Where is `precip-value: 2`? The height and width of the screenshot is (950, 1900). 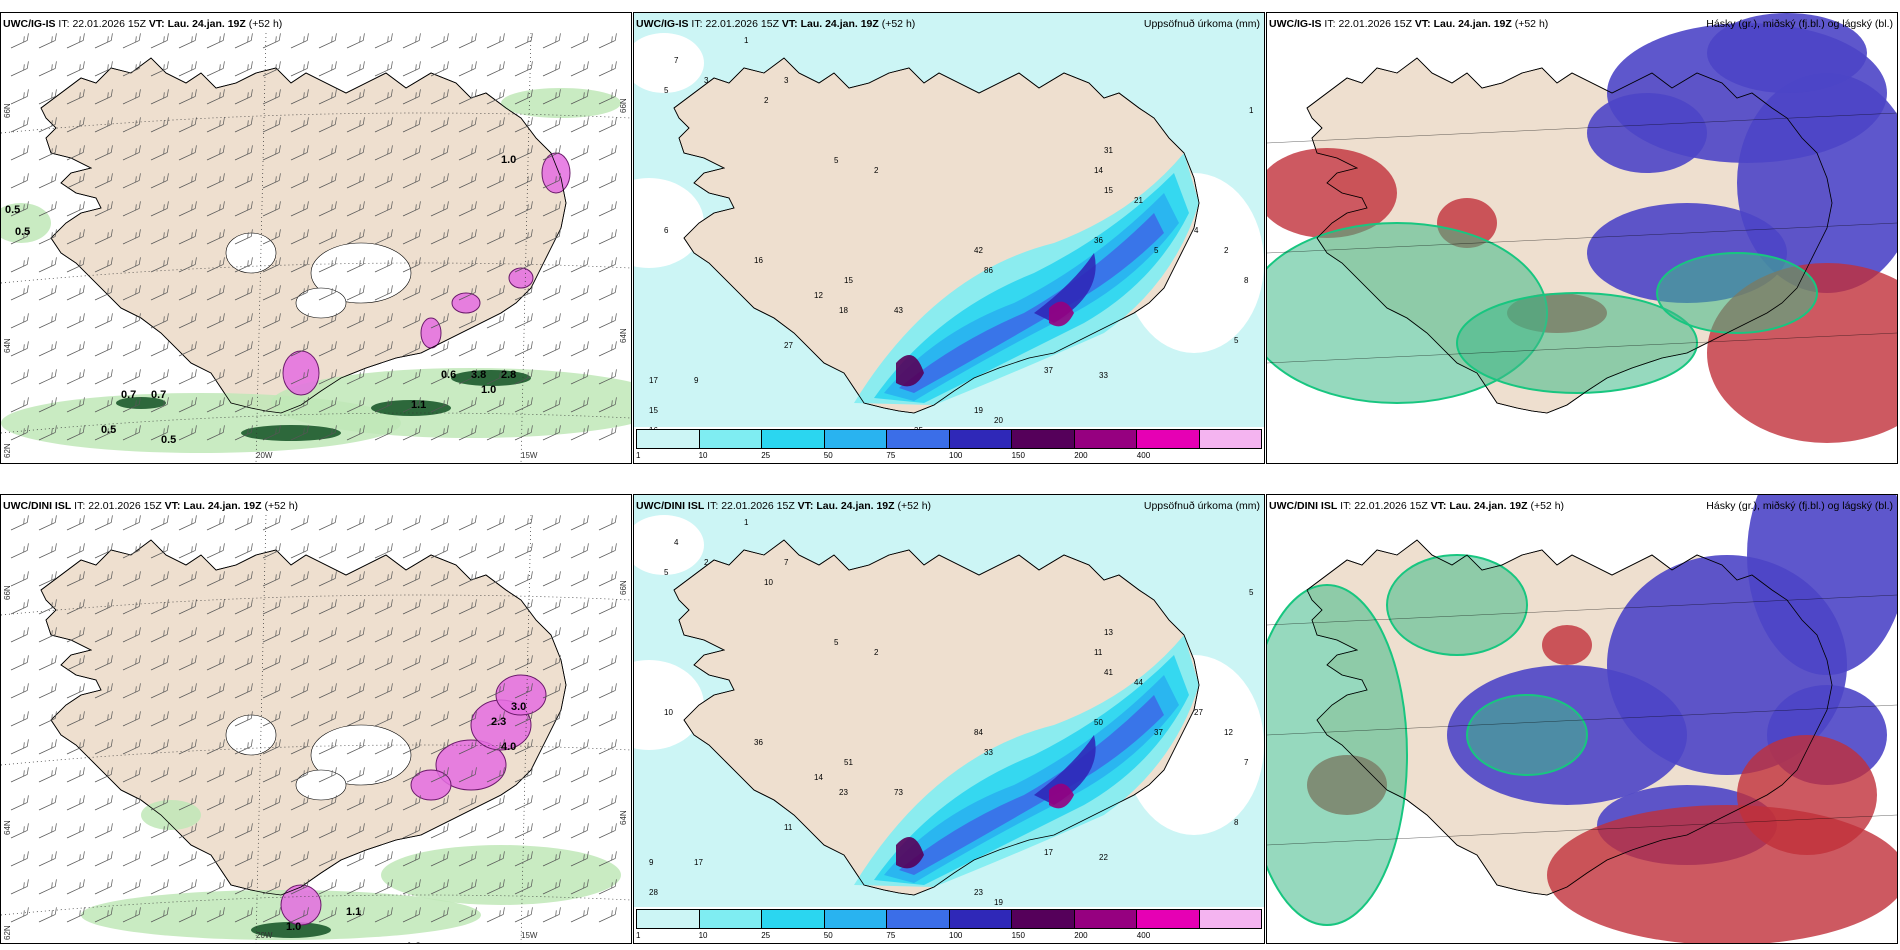 precip-value: 2 is located at coordinates (706, 562).